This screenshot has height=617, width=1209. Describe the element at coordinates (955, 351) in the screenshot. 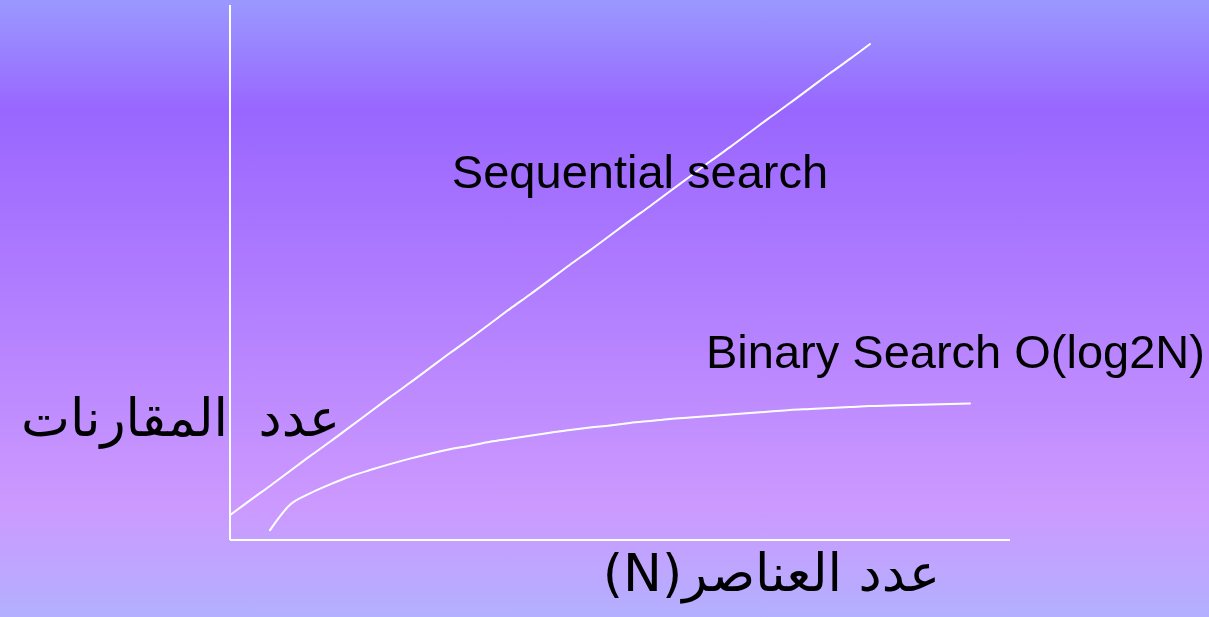

I see `series-label: Binary Search O(log2N)` at that location.